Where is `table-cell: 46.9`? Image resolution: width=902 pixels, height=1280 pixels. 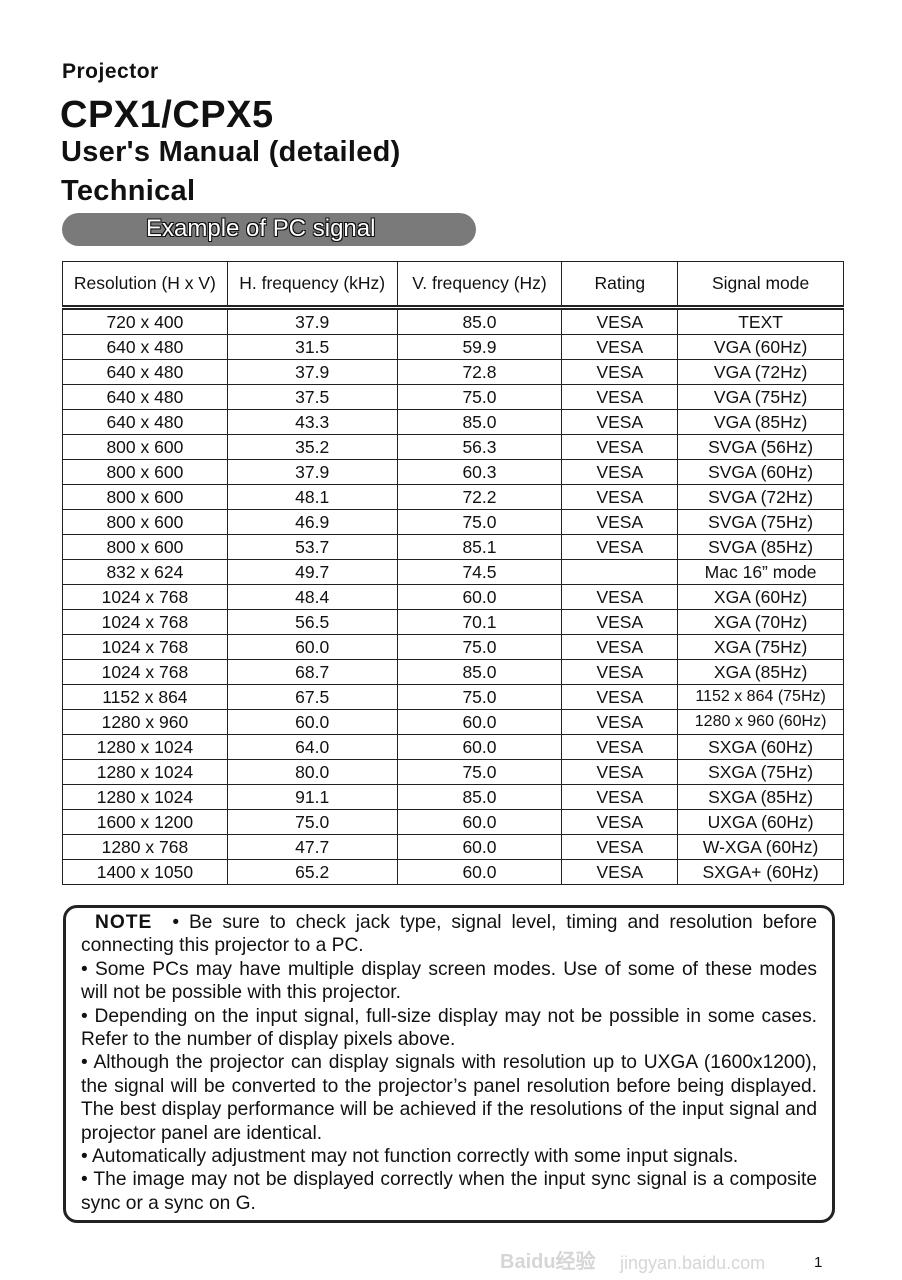 table-cell: 46.9 is located at coordinates (312, 522).